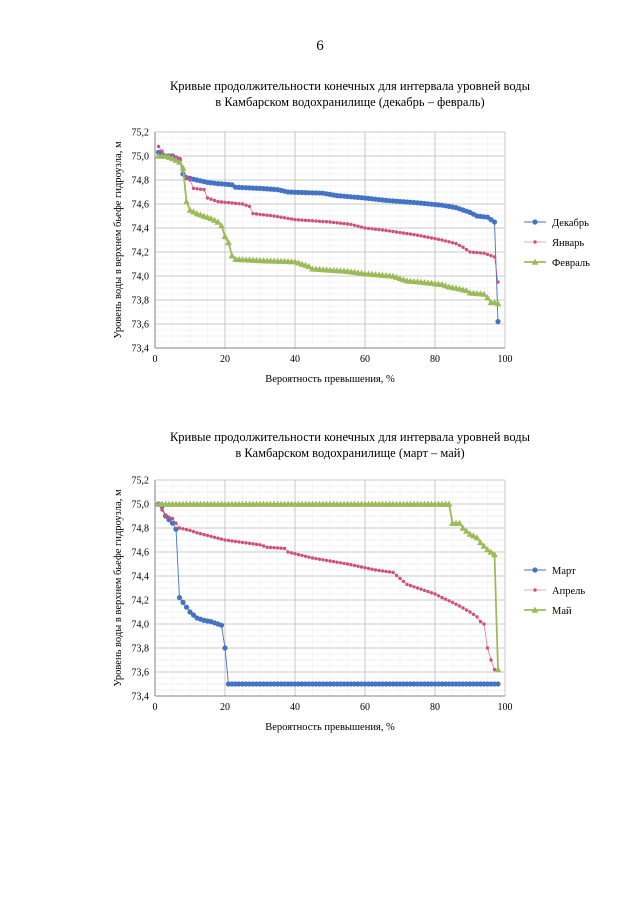 The height and width of the screenshot is (905, 640). What do you see at coordinates (141, 349) in the screenshot?
I see `chart-1-y-tick-label: 73,4` at bounding box center [141, 349].